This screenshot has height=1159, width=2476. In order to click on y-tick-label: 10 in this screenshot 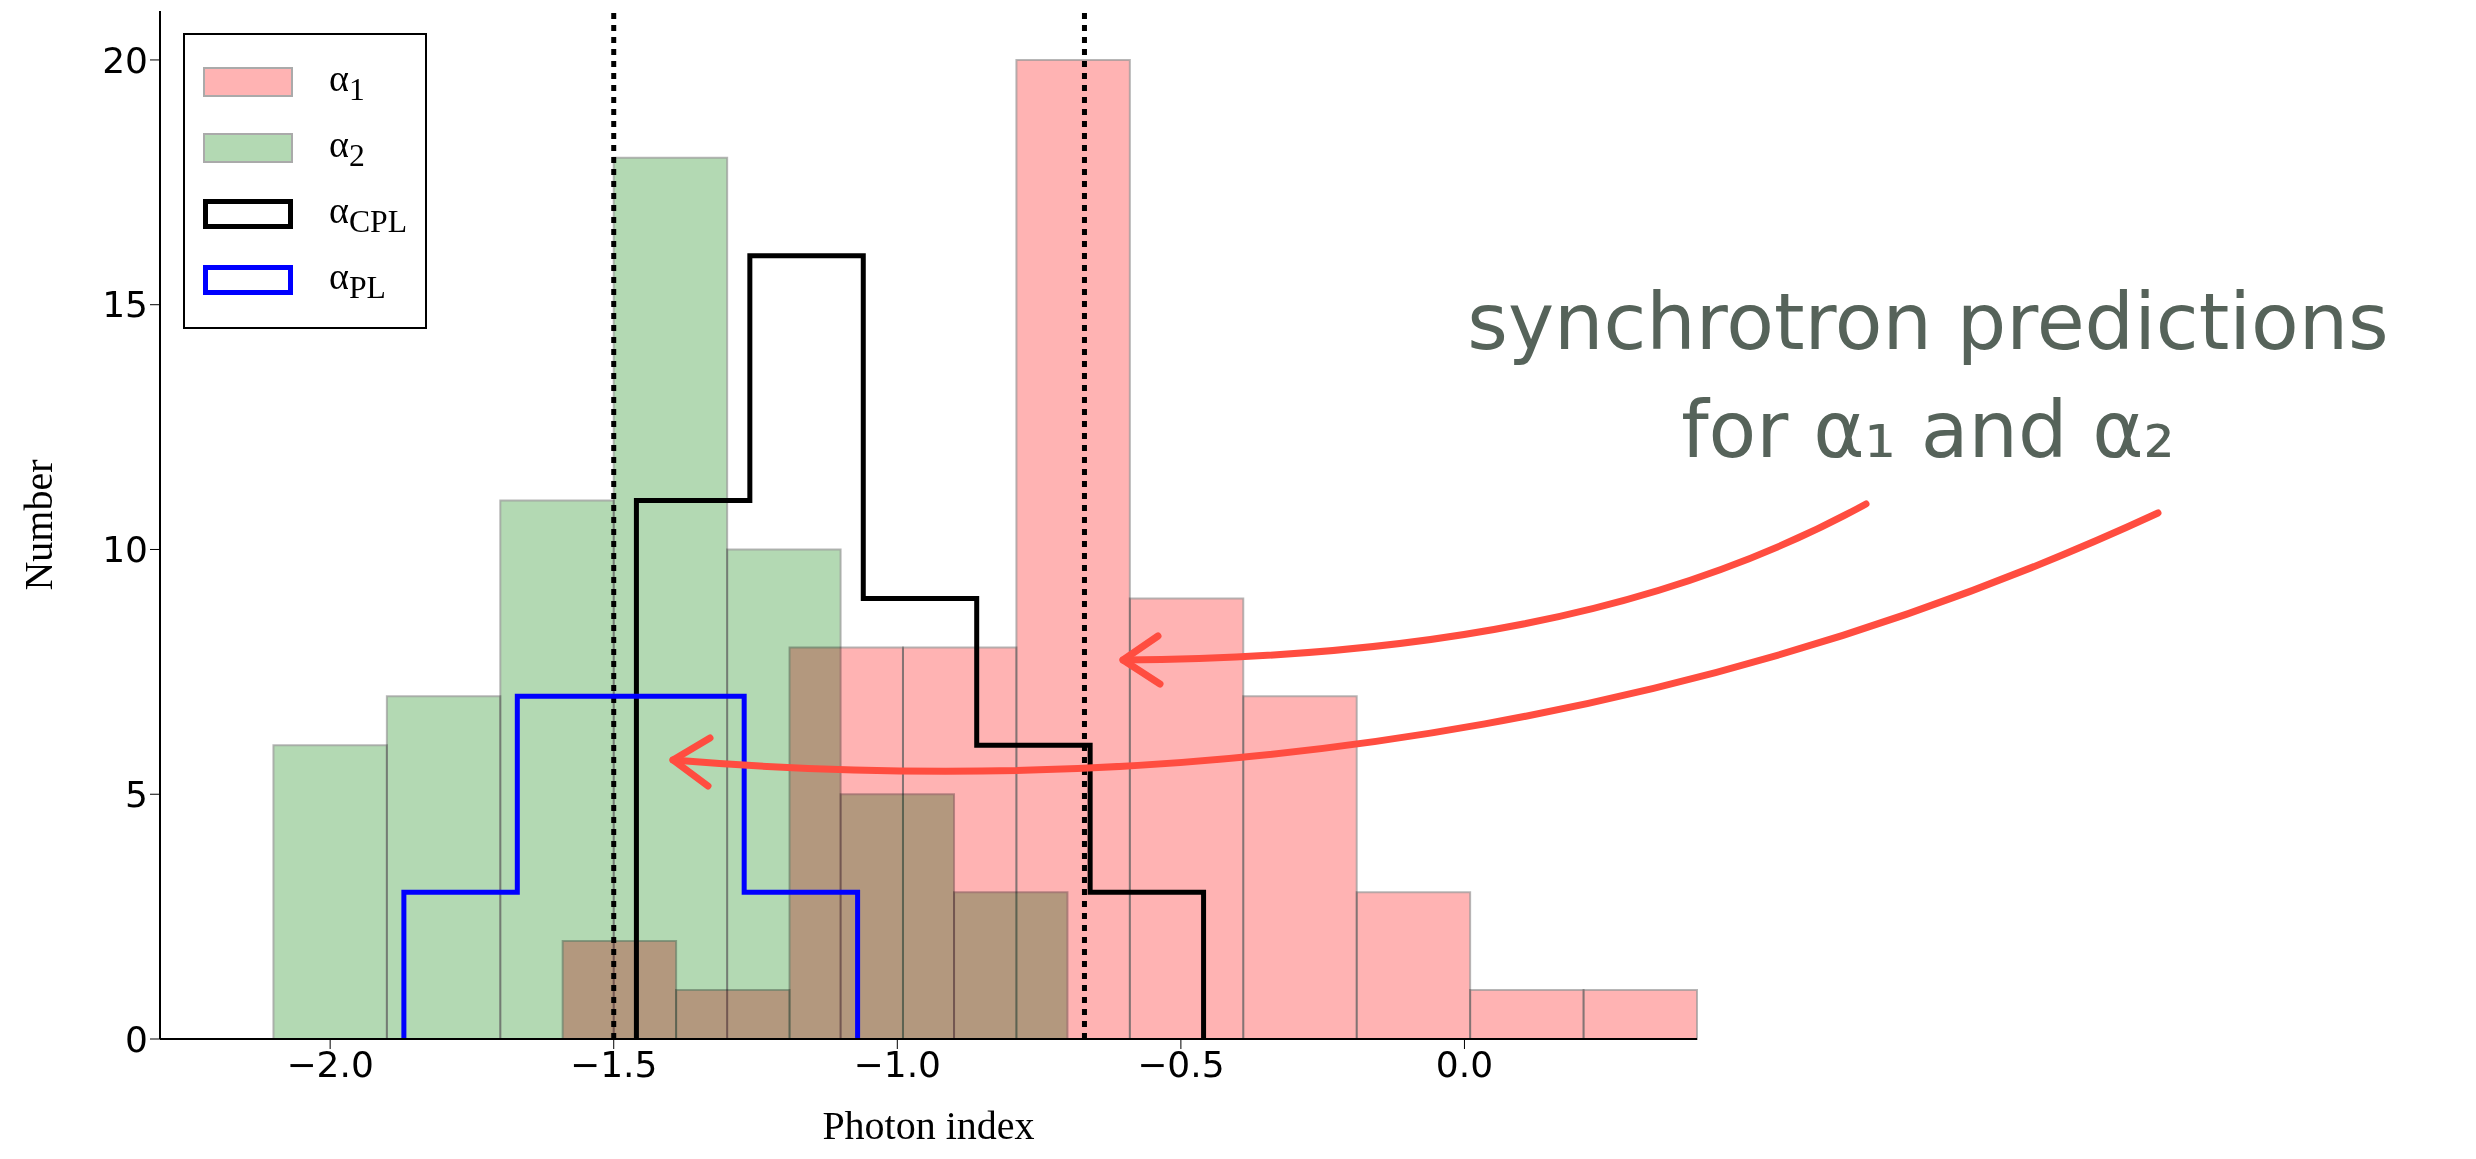, I will do `click(125, 550)`.